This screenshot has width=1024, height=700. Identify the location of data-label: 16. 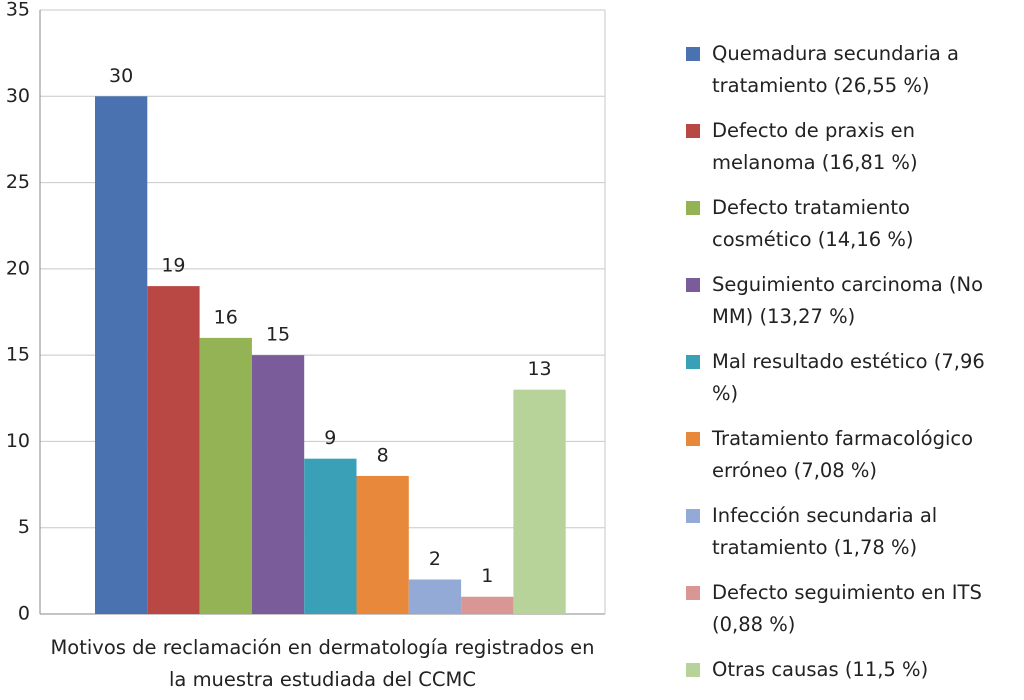
(226, 317).